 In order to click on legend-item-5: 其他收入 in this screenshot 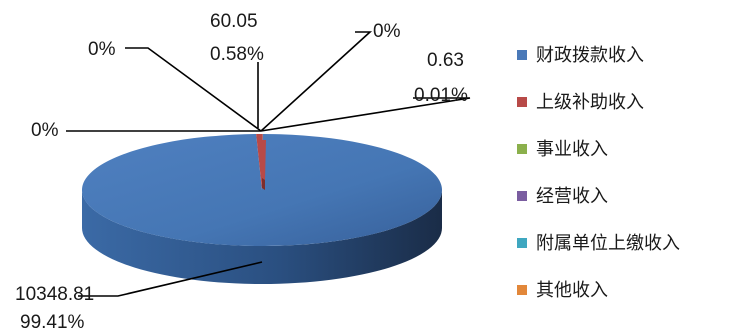, I will do `click(562, 290)`.